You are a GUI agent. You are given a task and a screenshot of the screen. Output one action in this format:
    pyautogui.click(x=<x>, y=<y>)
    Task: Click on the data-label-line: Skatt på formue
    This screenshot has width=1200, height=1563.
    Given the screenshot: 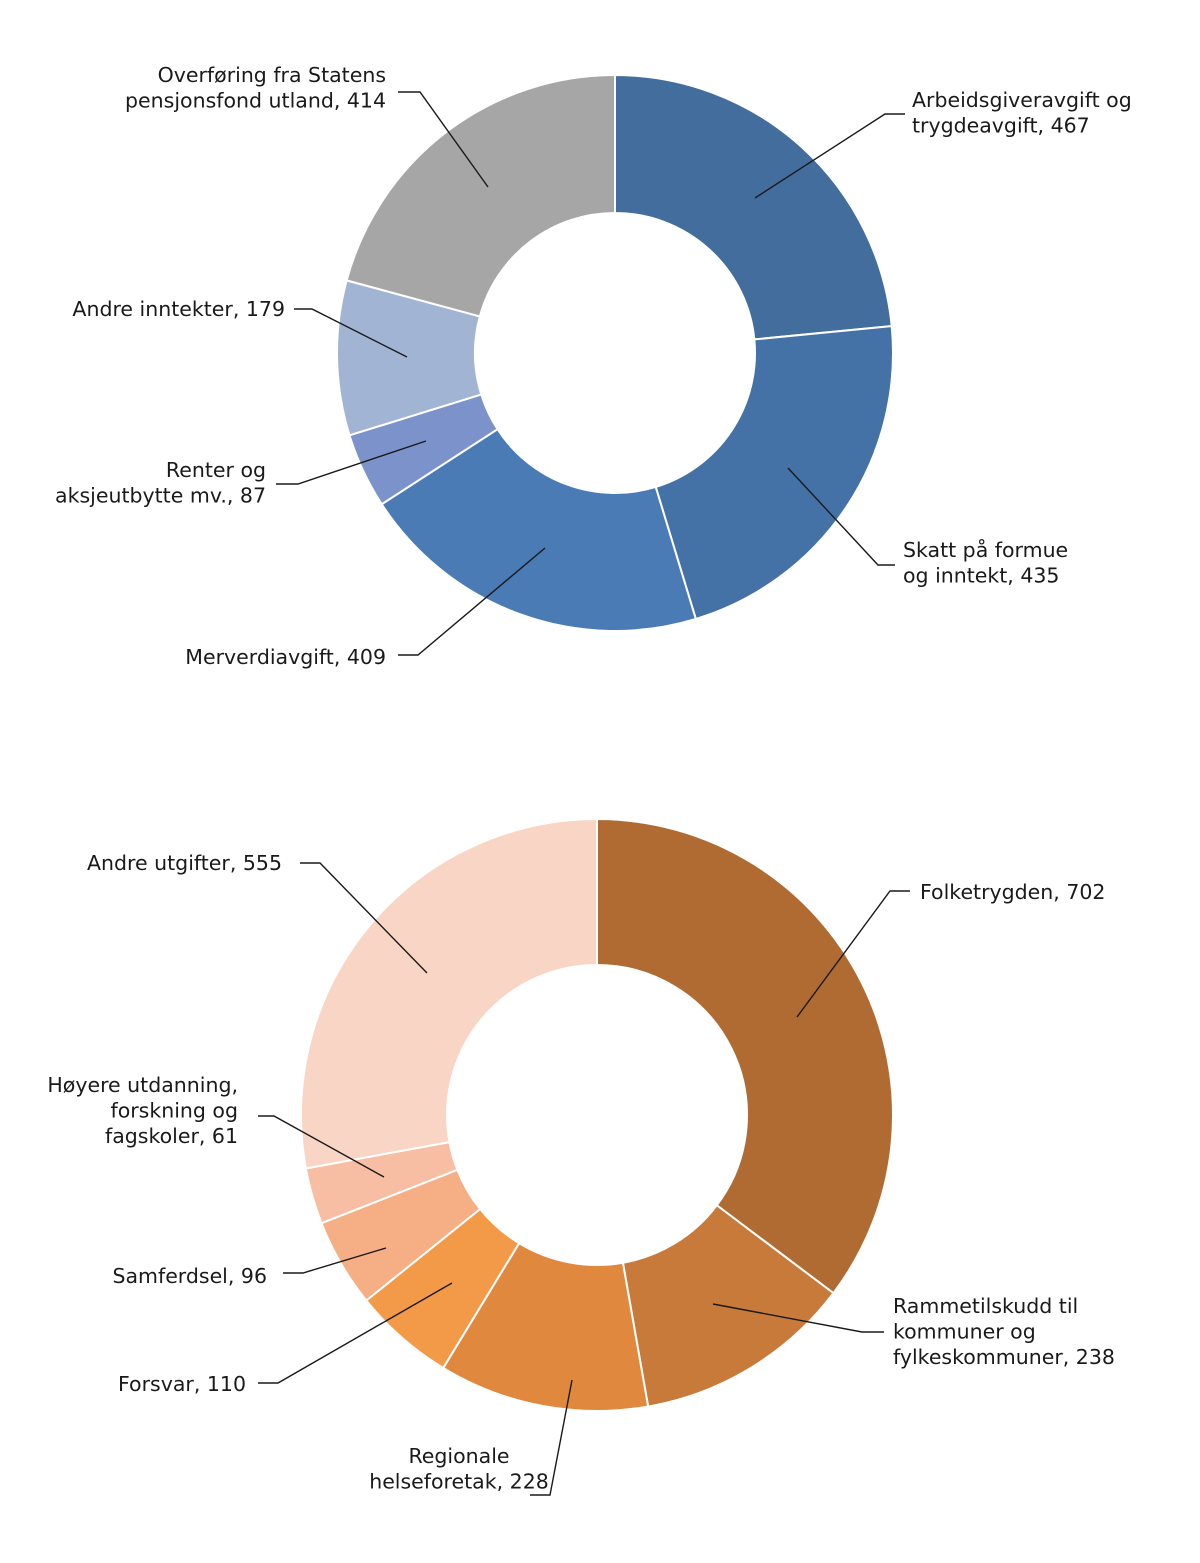 What is the action you would take?
    pyautogui.click(x=985, y=549)
    